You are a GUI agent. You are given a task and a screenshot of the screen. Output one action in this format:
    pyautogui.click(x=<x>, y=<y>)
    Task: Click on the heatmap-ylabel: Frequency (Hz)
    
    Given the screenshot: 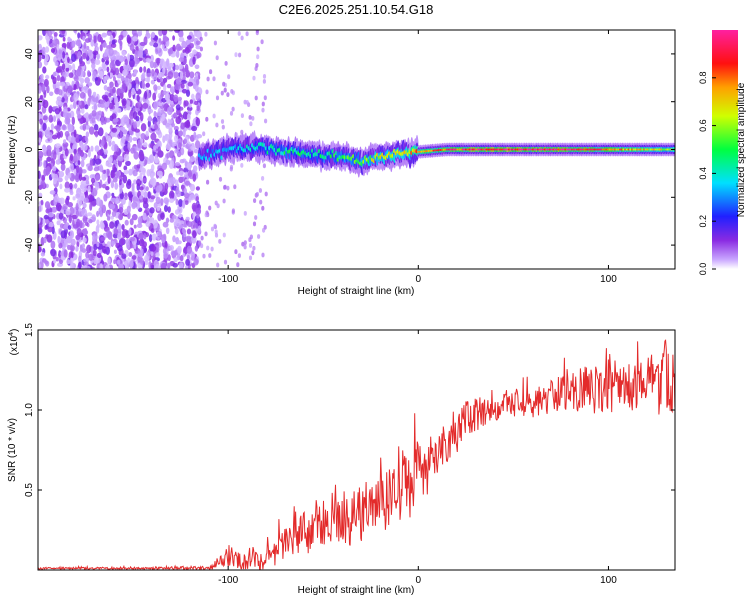 What is the action you would take?
    pyautogui.click(x=12, y=150)
    